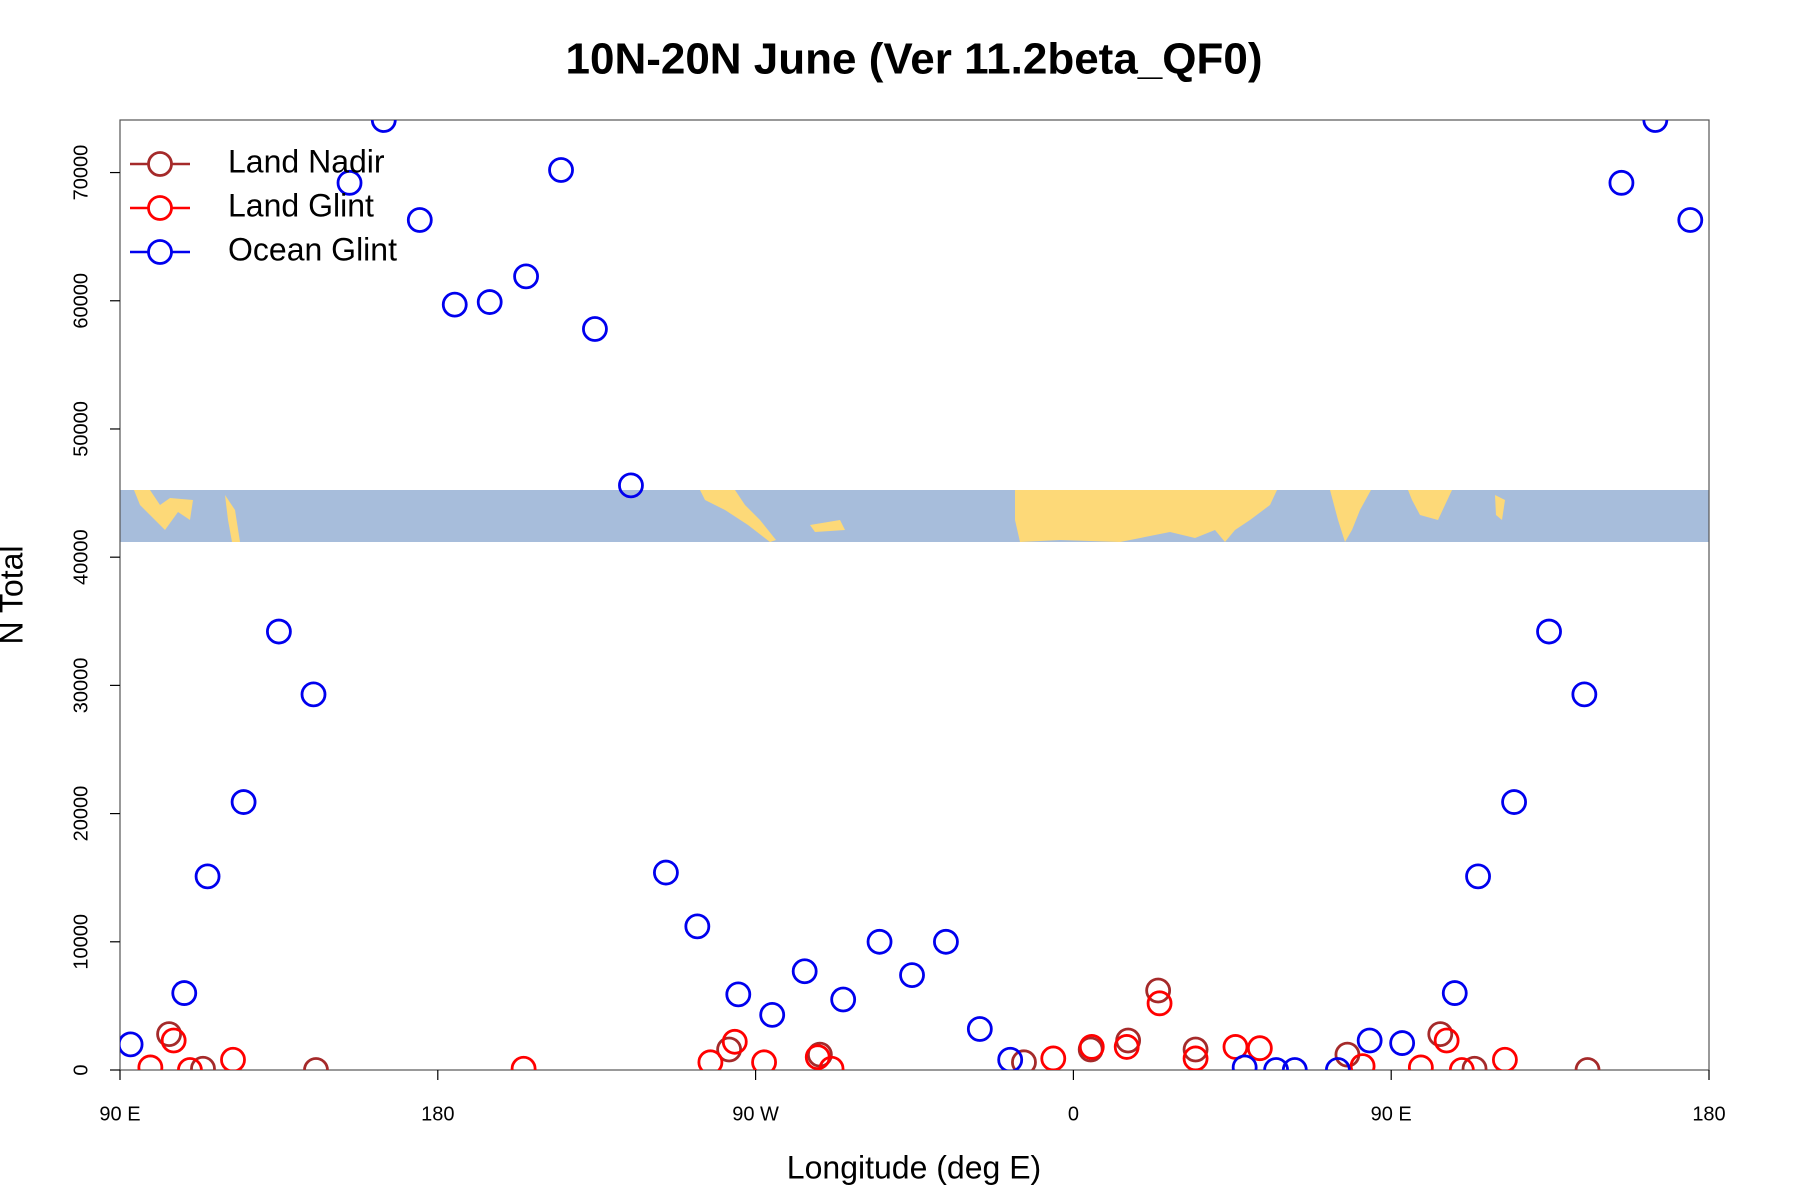 This screenshot has width=1800, height=1200. I want to click on legend-label: Land Glint, so click(301, 205).